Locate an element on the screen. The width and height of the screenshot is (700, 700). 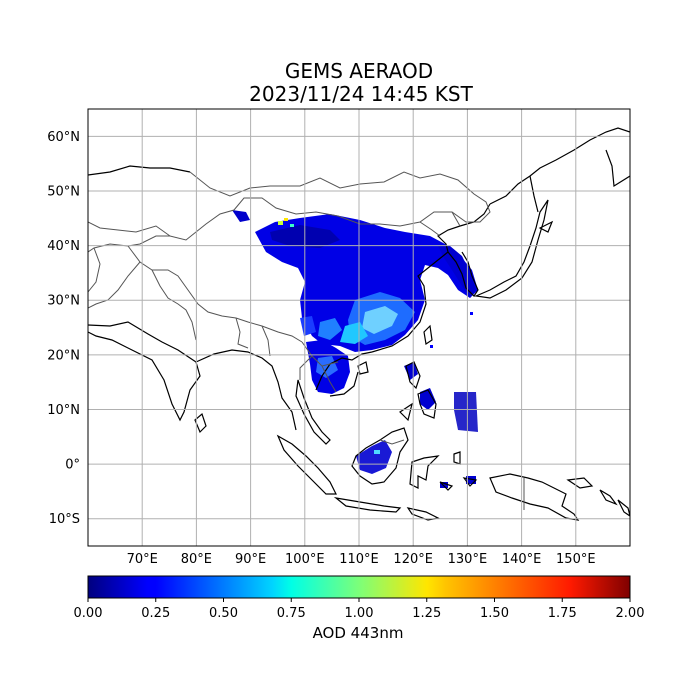
lon-tick-label: 90°E is located at coordinates (250, 559).